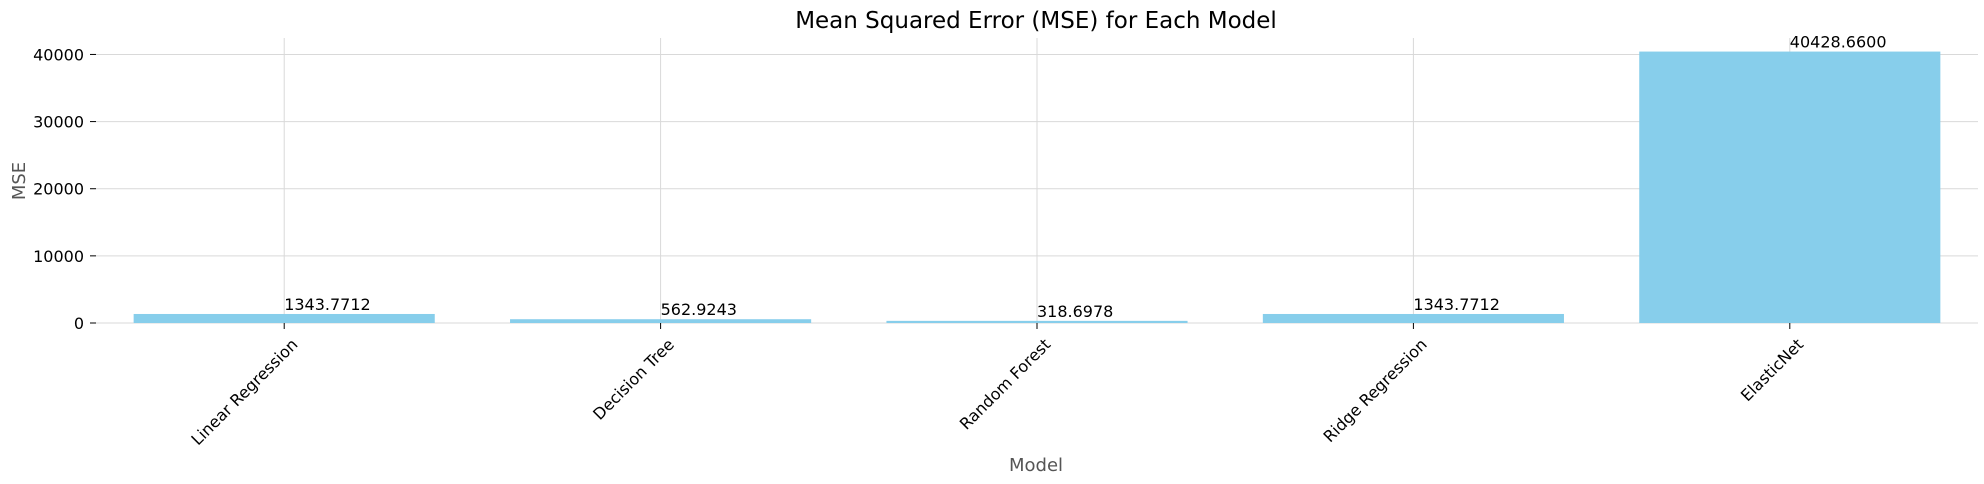  Describe the element at coordinates (244, 392) in the screenshot. I see `x-tick-label: Linear Regression` at that location.